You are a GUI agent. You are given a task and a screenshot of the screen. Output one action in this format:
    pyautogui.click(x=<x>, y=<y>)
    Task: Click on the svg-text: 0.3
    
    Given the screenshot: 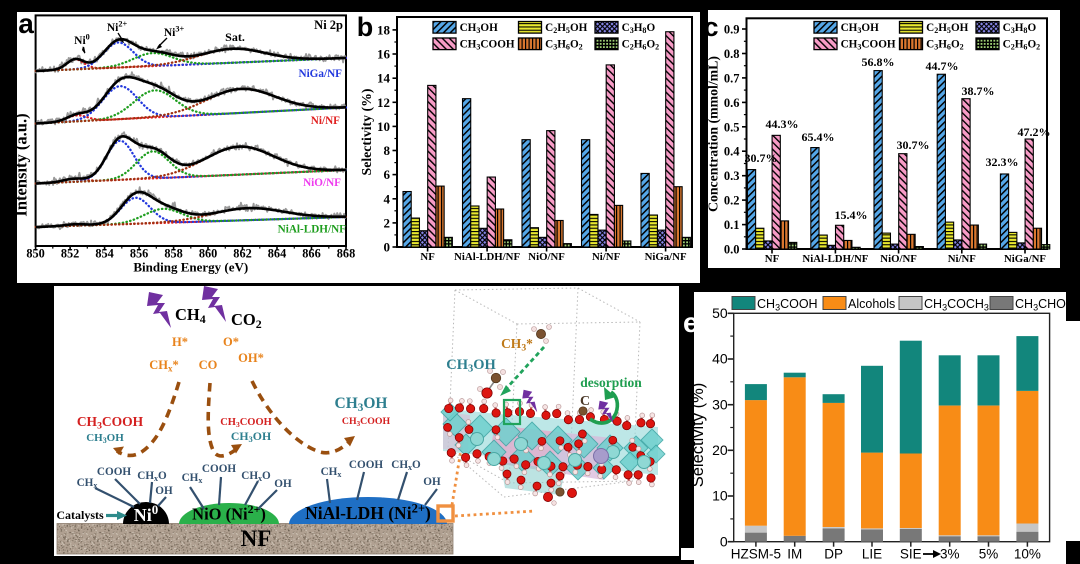 What is the action you would take?
    pyautogui.click(x=732, y=176)
    